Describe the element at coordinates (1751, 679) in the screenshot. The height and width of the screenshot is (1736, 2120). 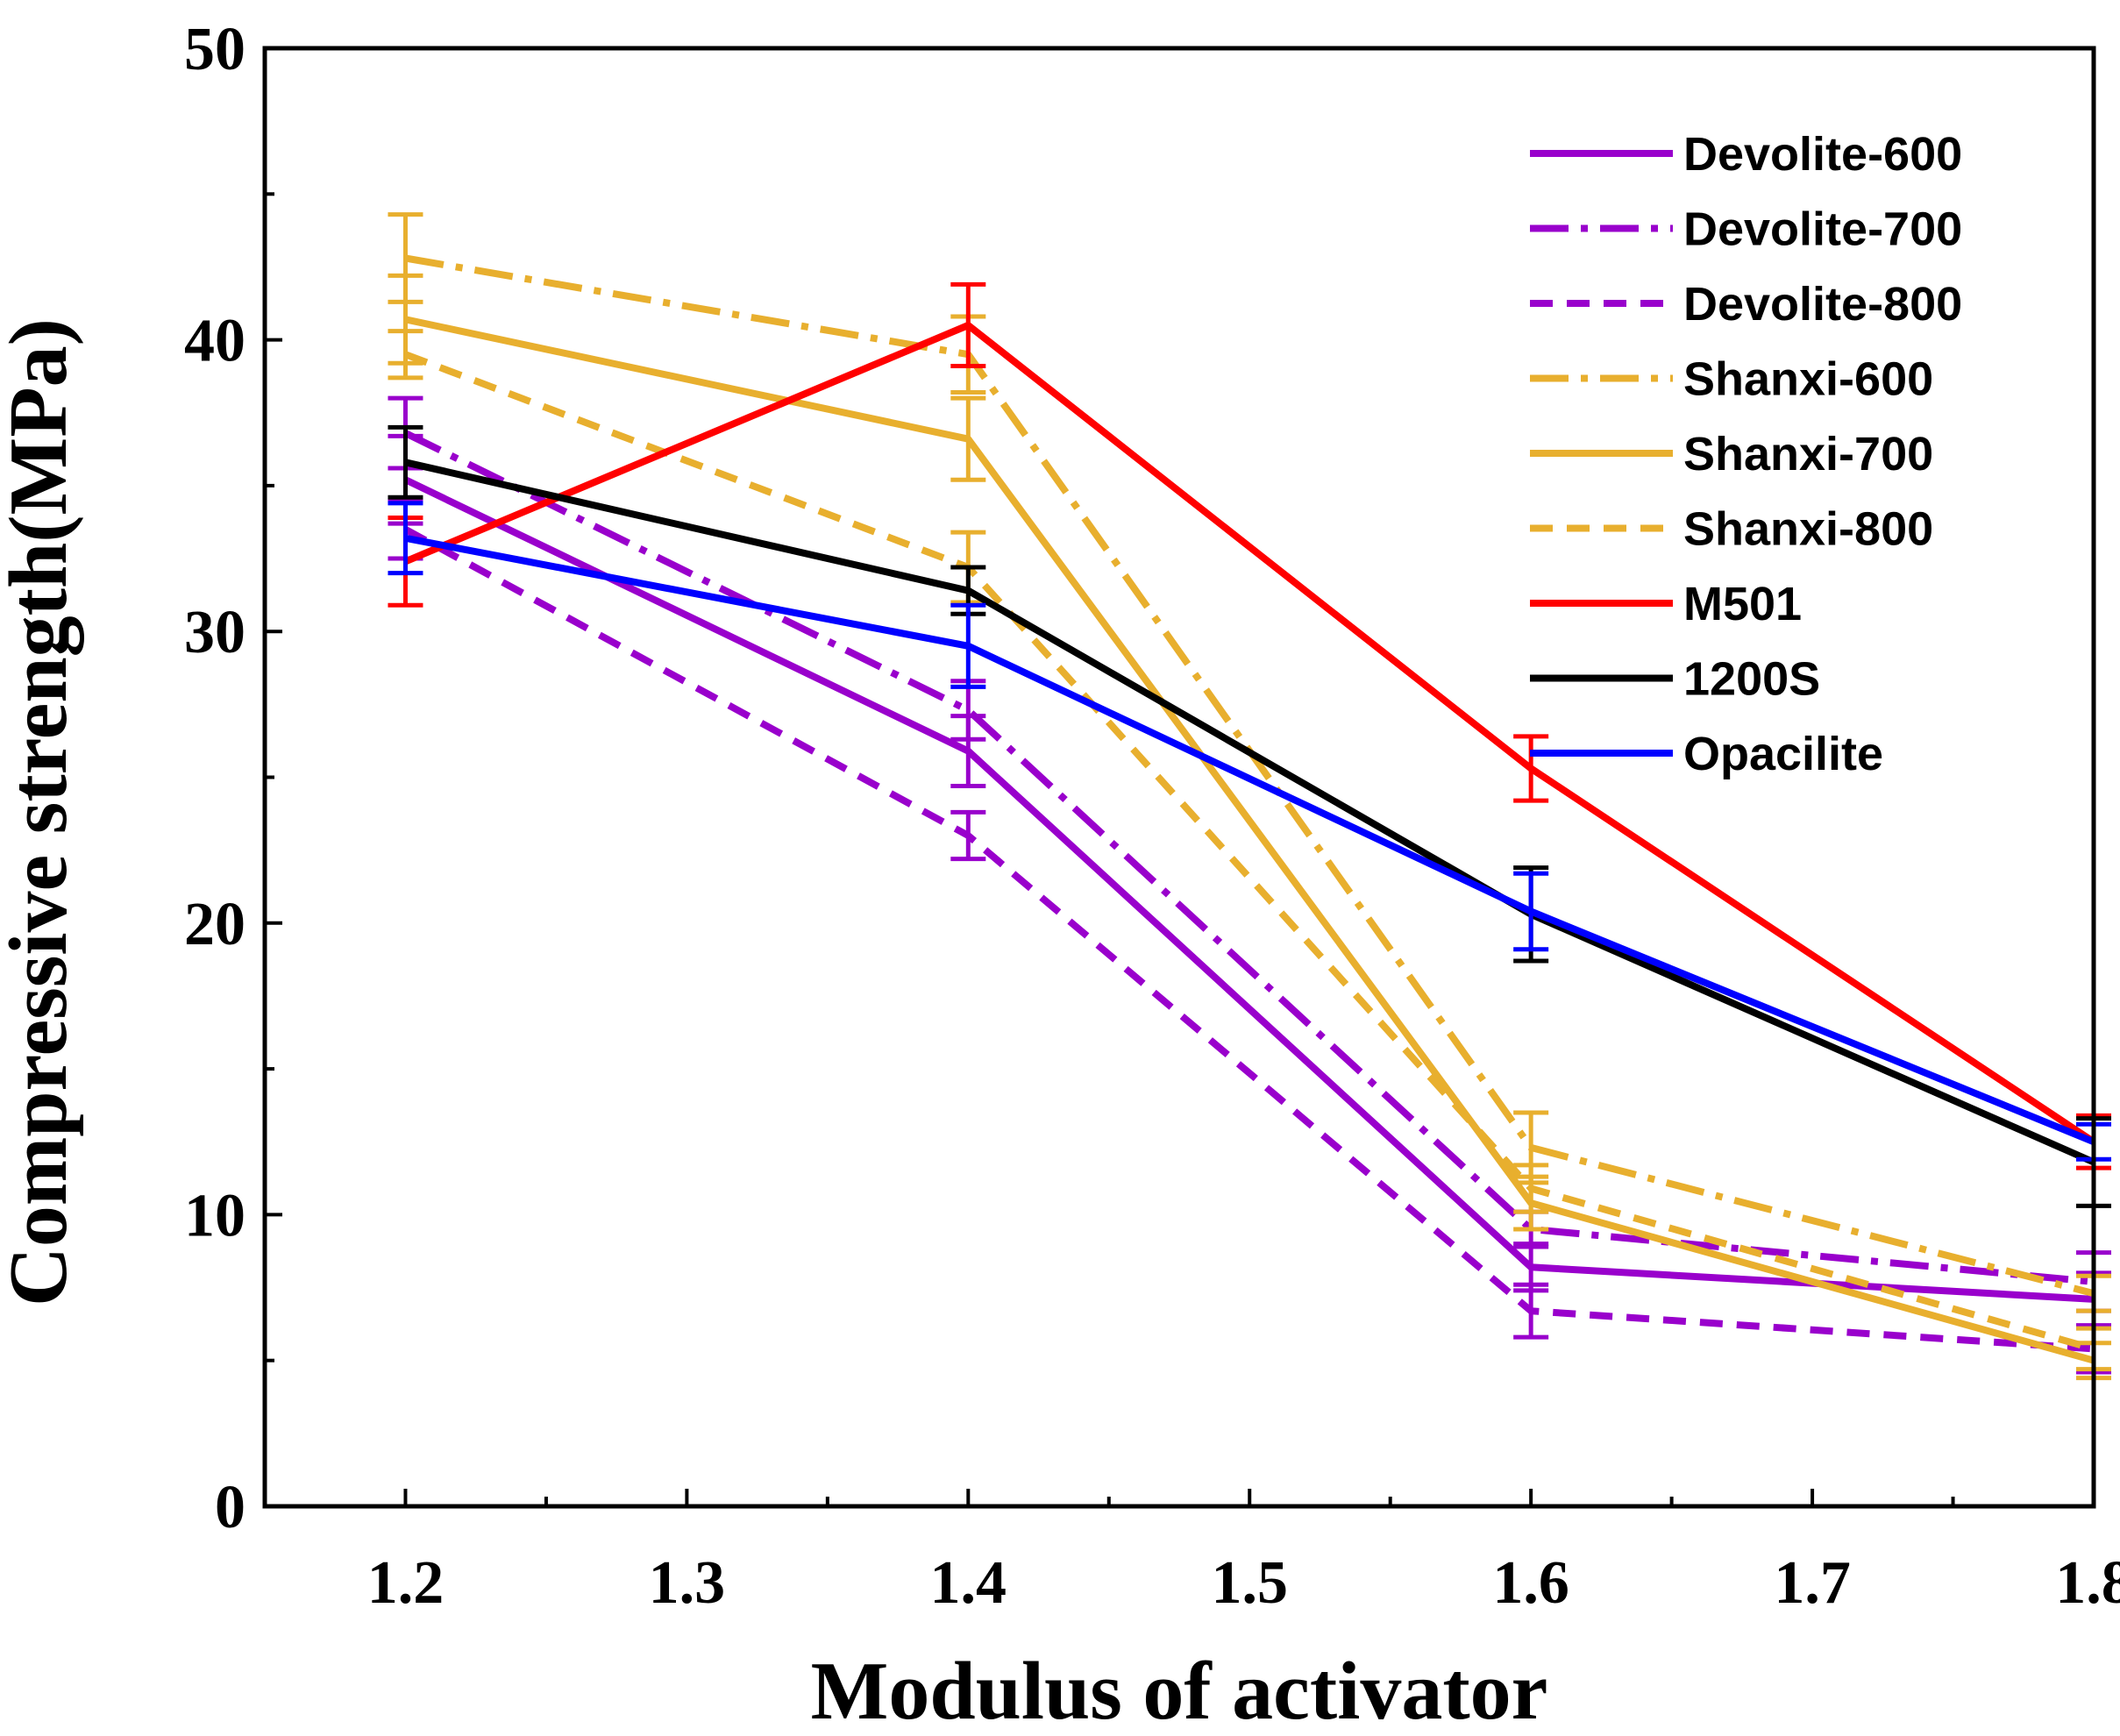
I see `legend-label: 1200S` at that location.